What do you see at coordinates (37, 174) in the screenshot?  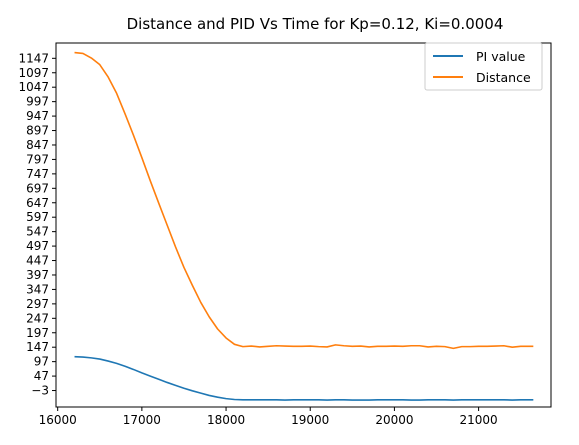 I see `y-tick-label: 747` at bounding box center [37, 174].